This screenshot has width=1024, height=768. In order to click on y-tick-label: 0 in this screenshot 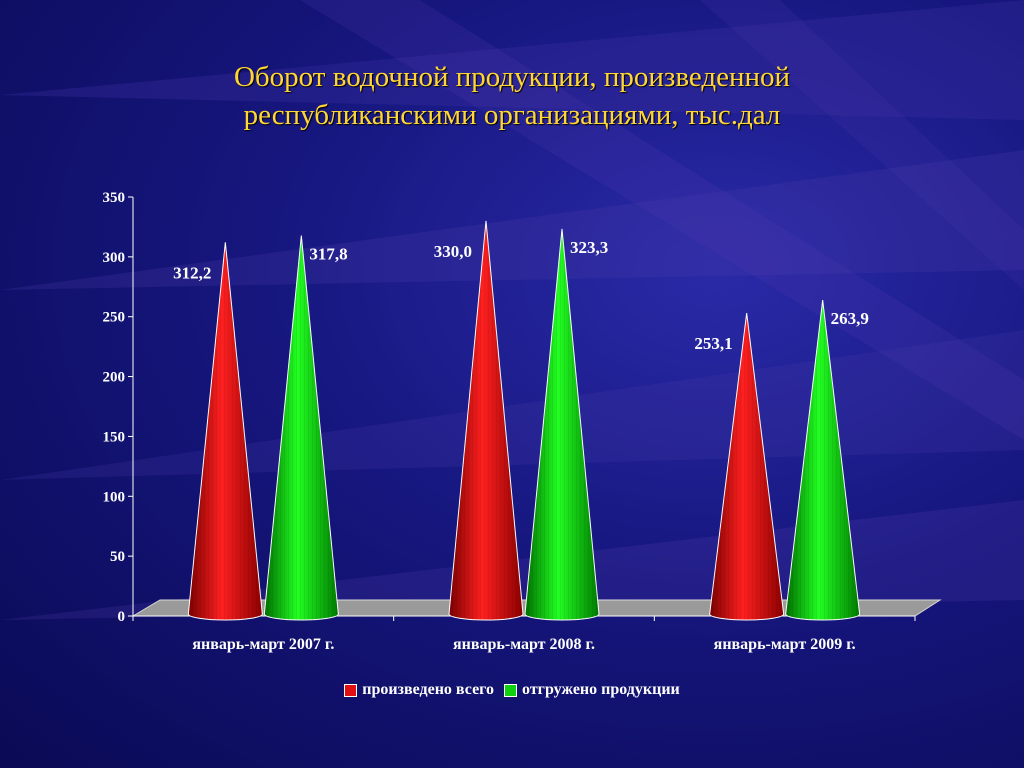, I will do `click(122, 617)`.